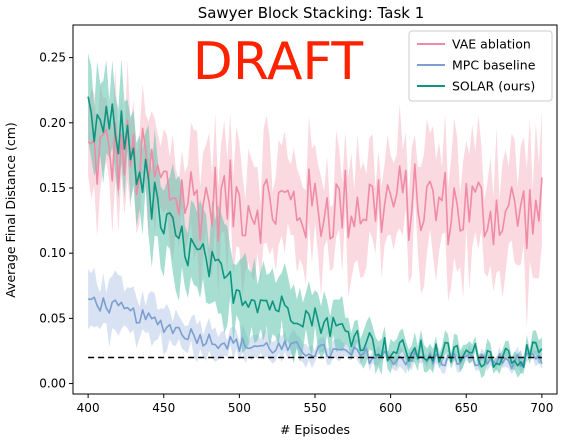 The image size is (565, 440). I want to click on x-tick-label: 450, so click(163, 408).